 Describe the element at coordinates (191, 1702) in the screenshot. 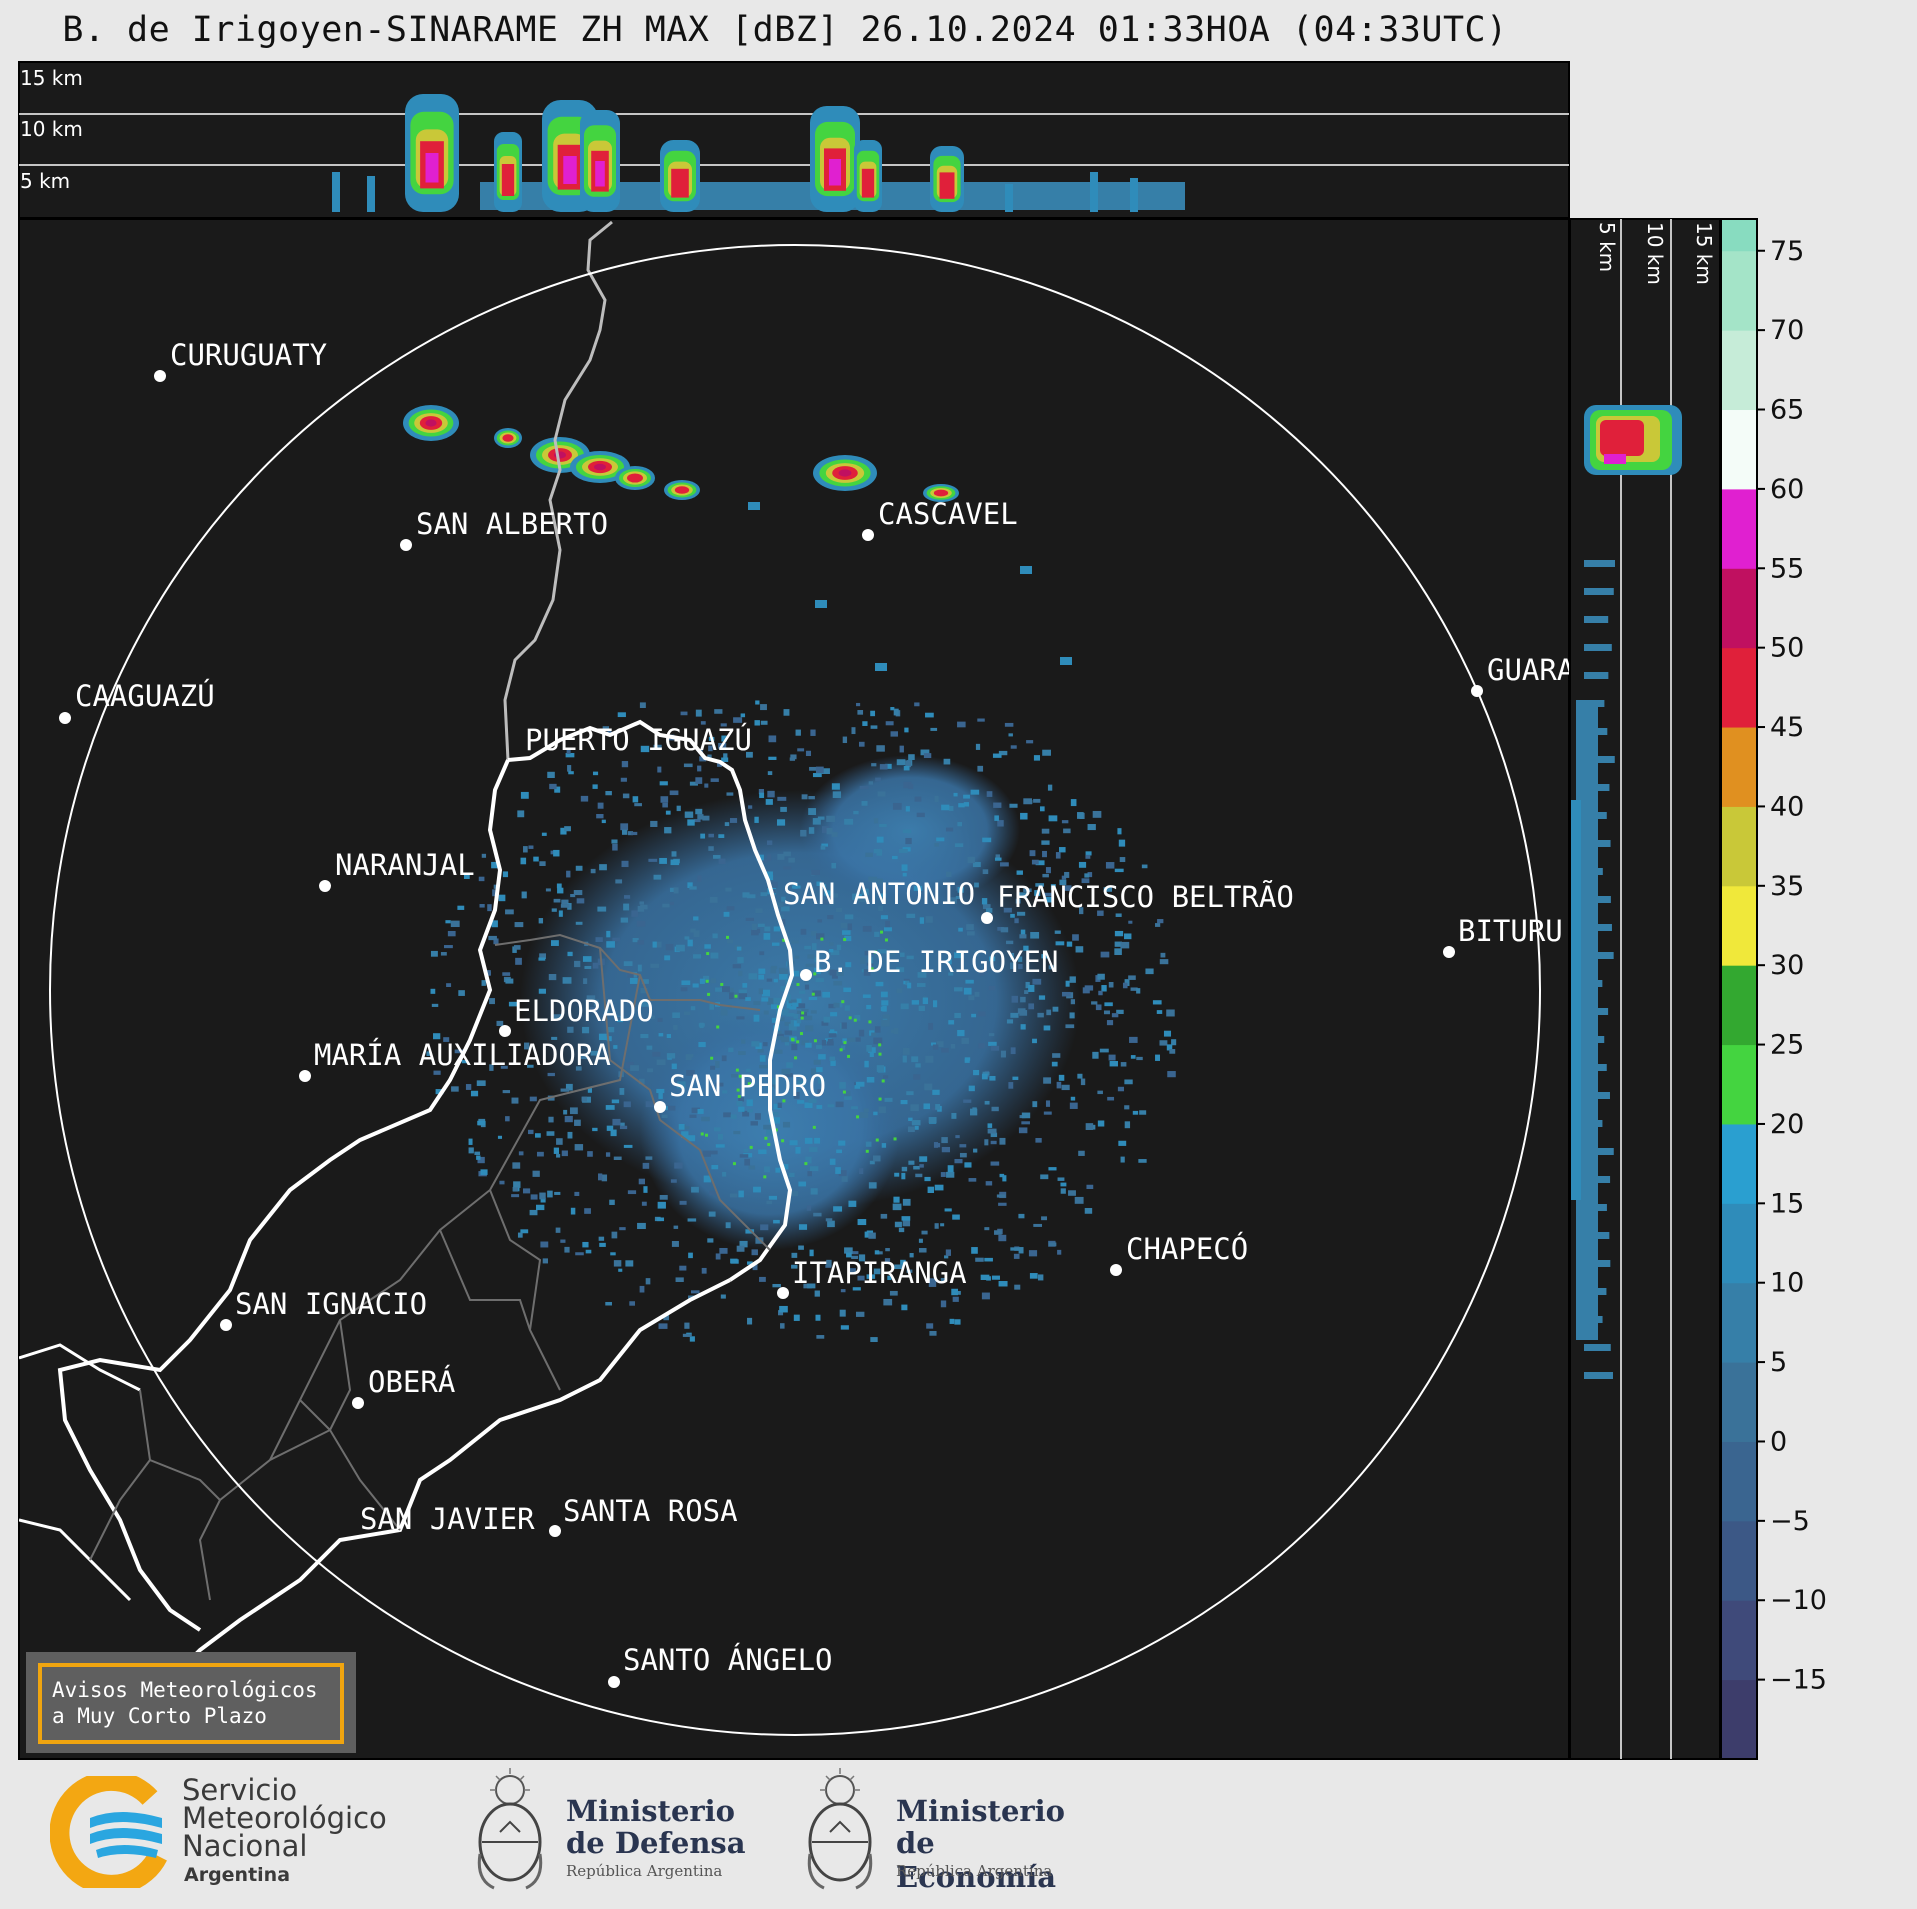

I see `warnings-link-box: Avisos Meteorológicos a Muy Corto Plazo` at that location.